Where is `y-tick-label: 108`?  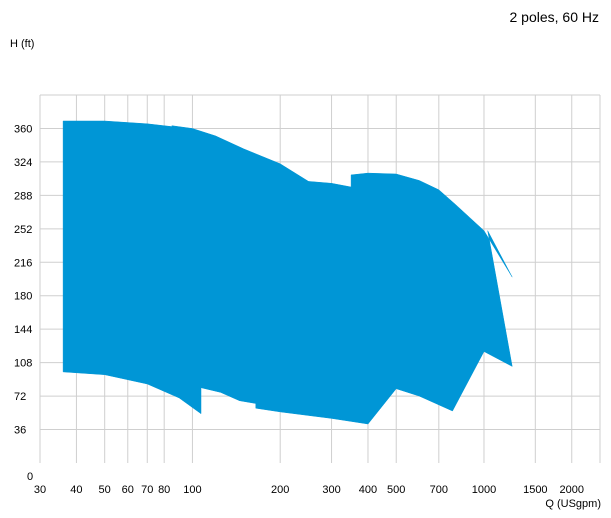
y-tick-label: 108 is located at coordinates (23, 364).